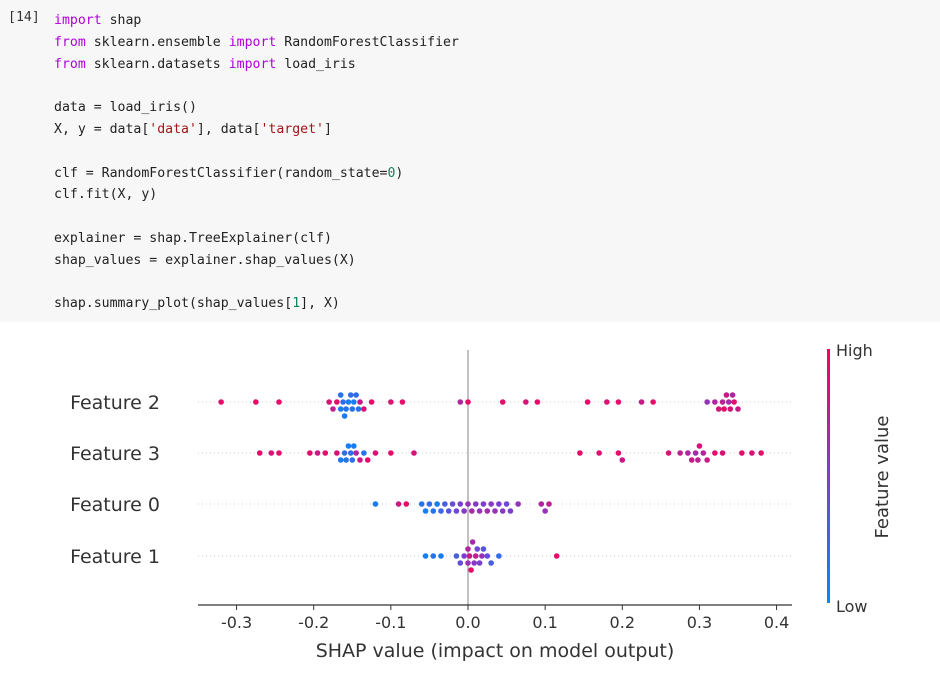  I want to click on x-tick-label: -0.3, so click(236, 622).